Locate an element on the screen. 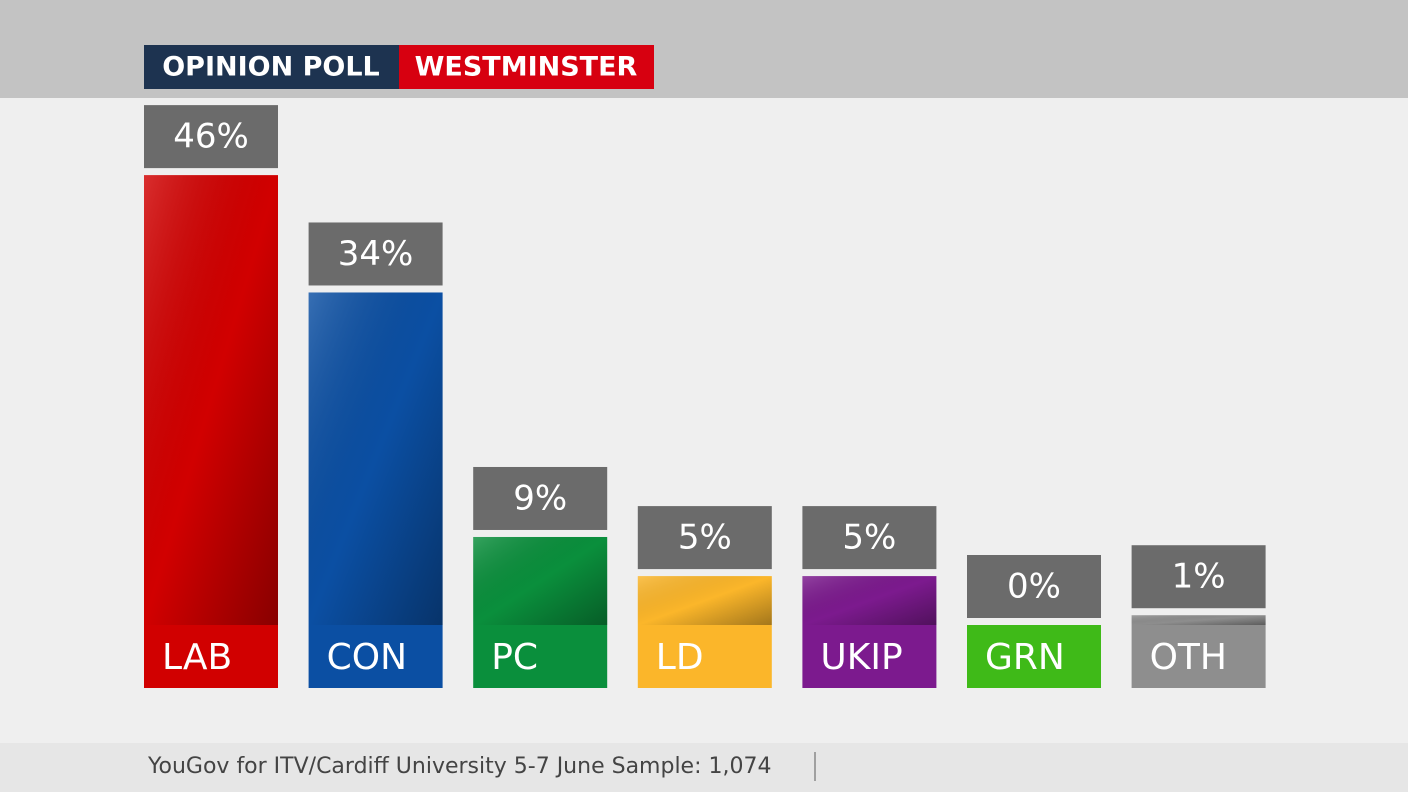 Image resolution: width=1408 pixels, height=792 pixels. category-label: OTH is located at coordinates (1188, 657).